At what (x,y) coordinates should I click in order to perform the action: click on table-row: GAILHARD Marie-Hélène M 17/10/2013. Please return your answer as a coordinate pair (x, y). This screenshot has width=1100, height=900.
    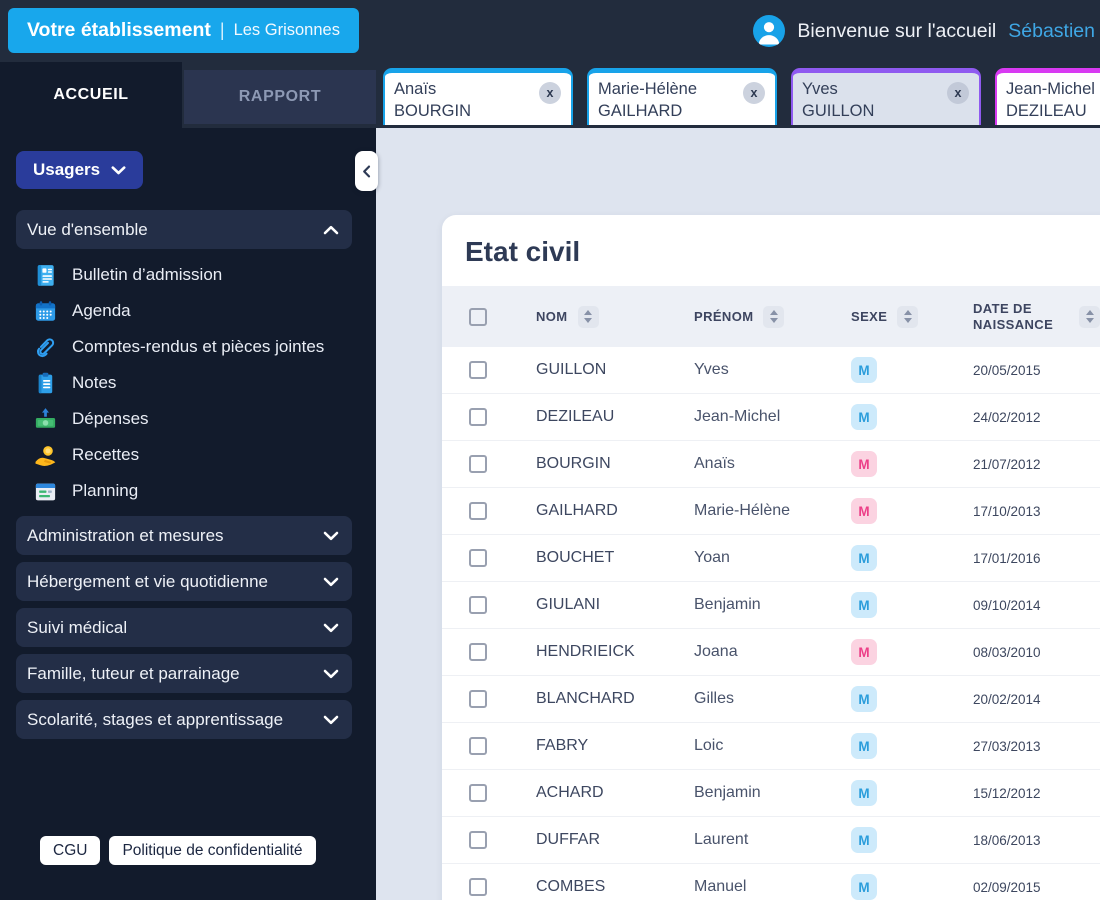
    Looking at the image, I should click on (771, 511).